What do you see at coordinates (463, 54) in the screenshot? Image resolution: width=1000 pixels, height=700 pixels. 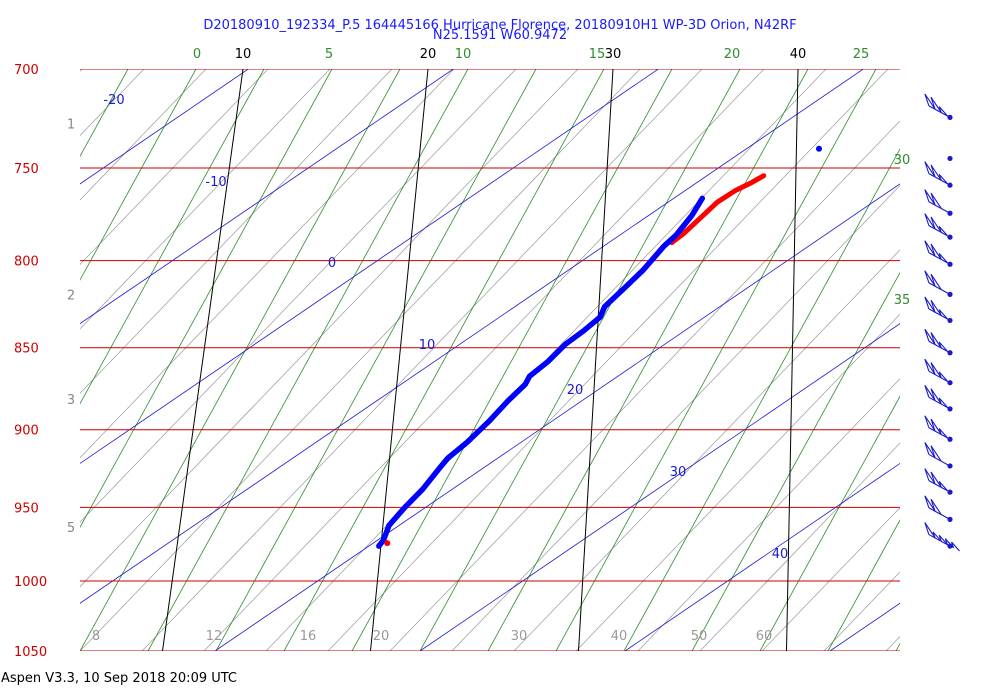 I see `theta-e-label: 10` at bounding box center [463, 54].